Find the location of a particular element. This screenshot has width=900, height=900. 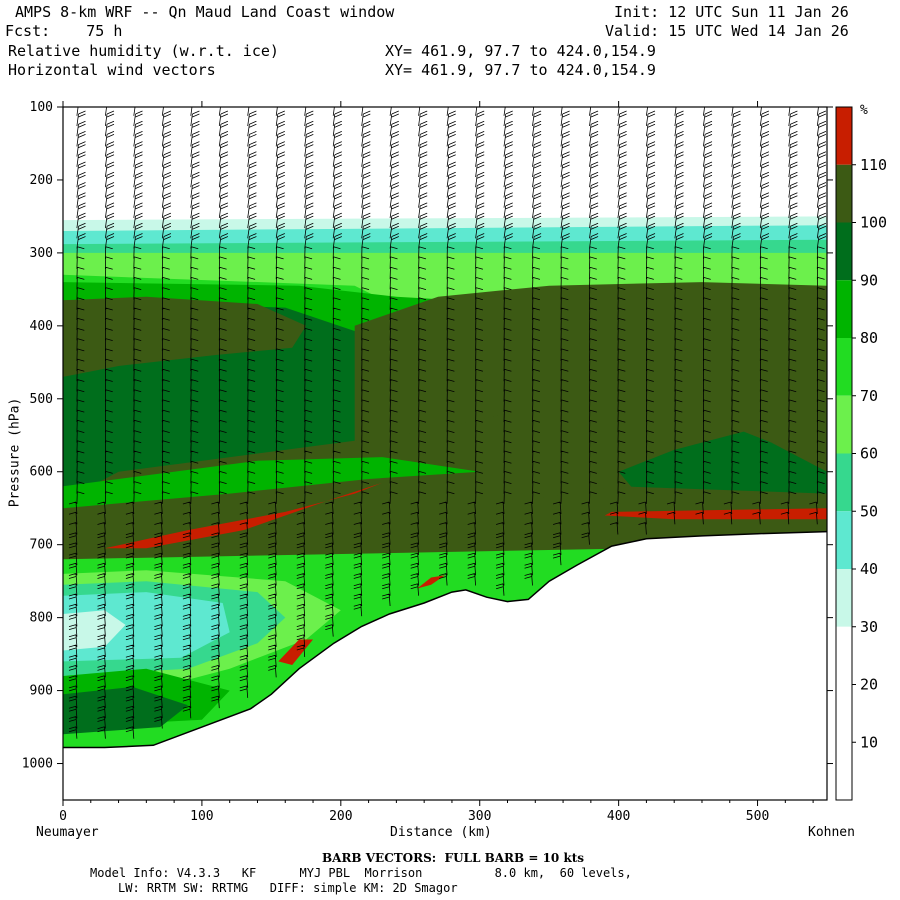

field-label-wind: Horizontal wind vectors is located at coordinates (112, 70).